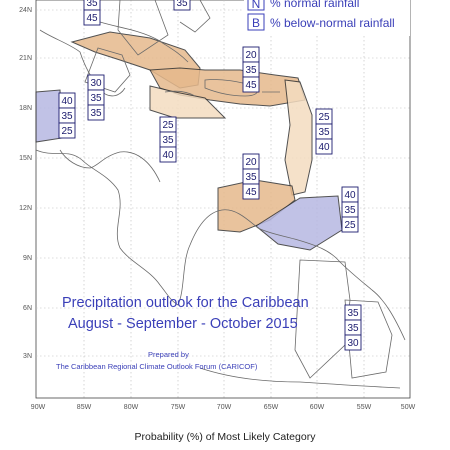 This screenshot has height=450, width=450. What do you see at coordinates (38, 407) in the screenshot?
I see `lon-tick-label: 90W` at bounding box center [38, 407].